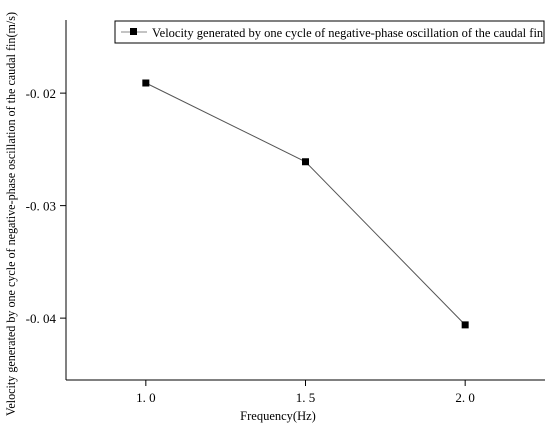  I want to click on x-tick-label: 1. 0, so click(146, 397).